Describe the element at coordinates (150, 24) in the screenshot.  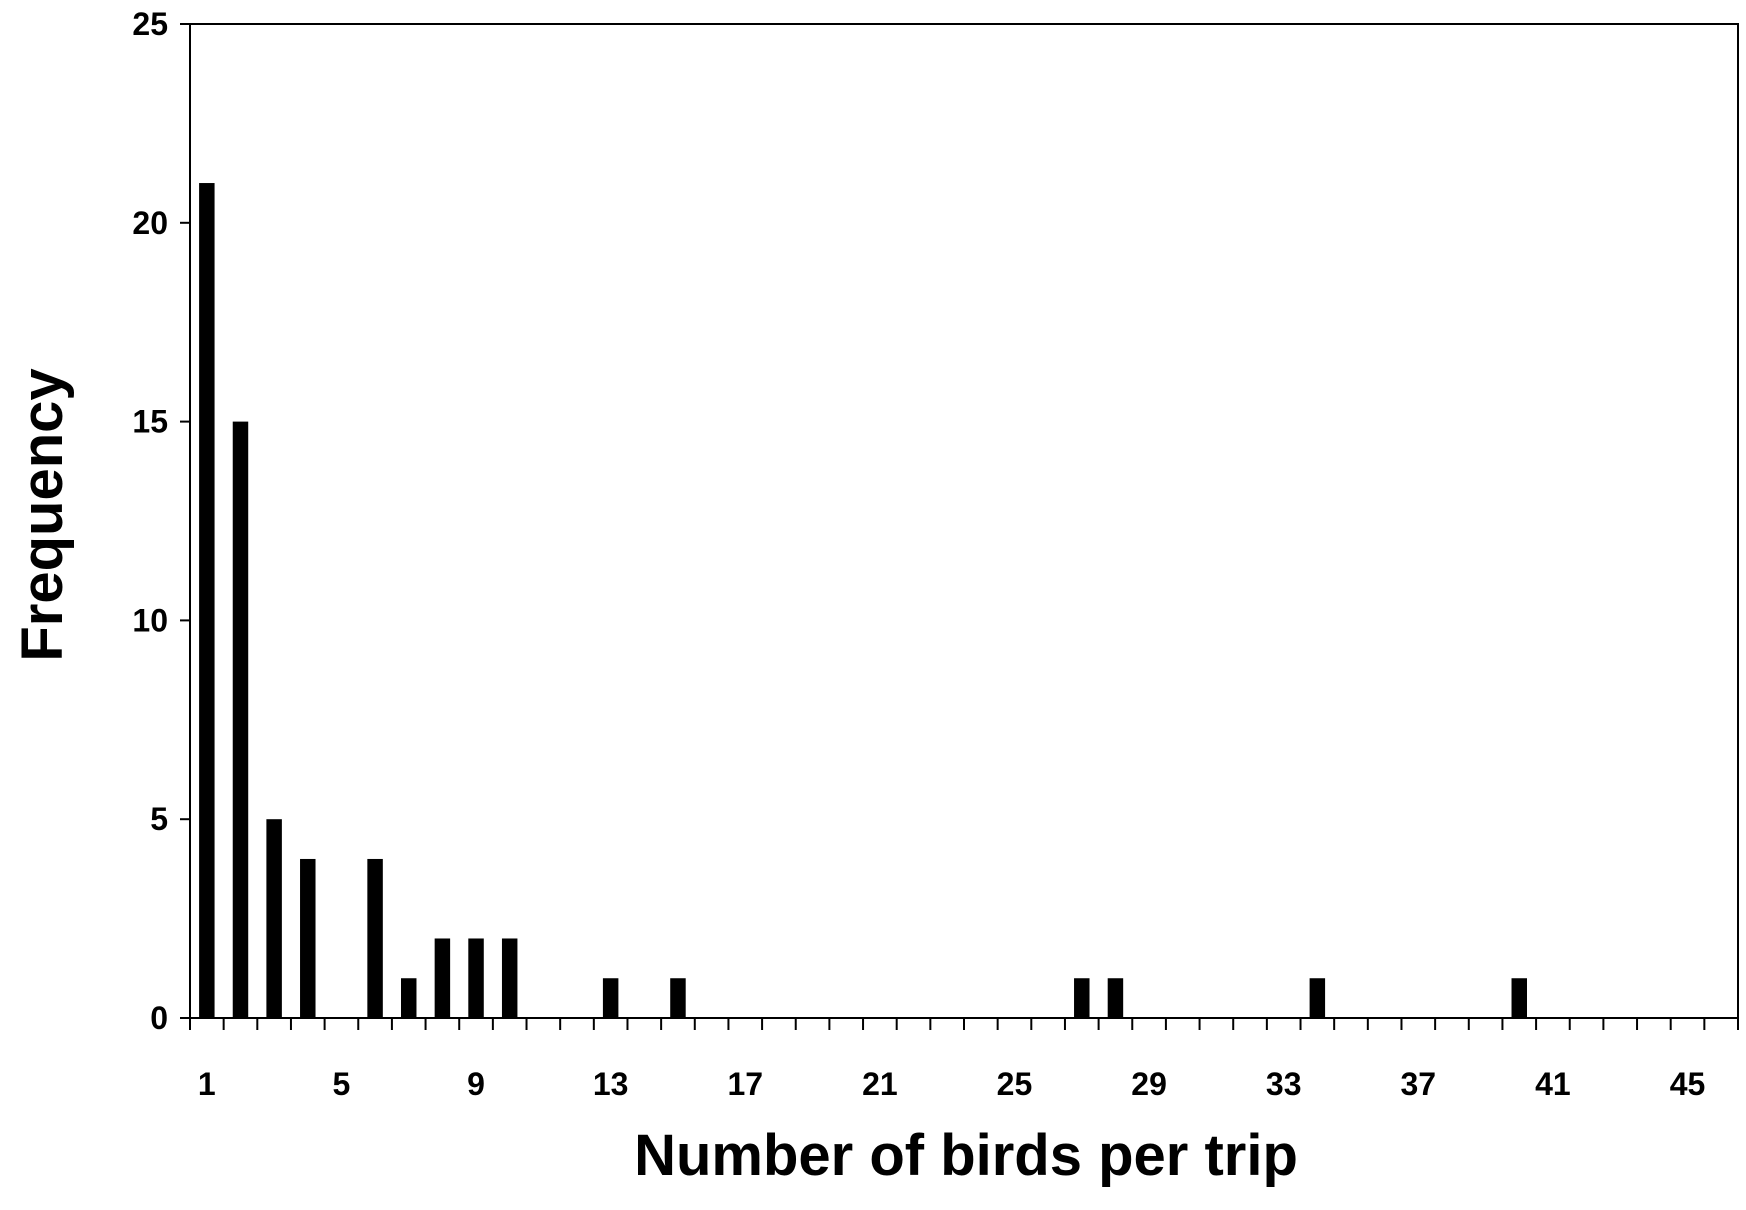
I see `y-tick-label: 25` at that location.